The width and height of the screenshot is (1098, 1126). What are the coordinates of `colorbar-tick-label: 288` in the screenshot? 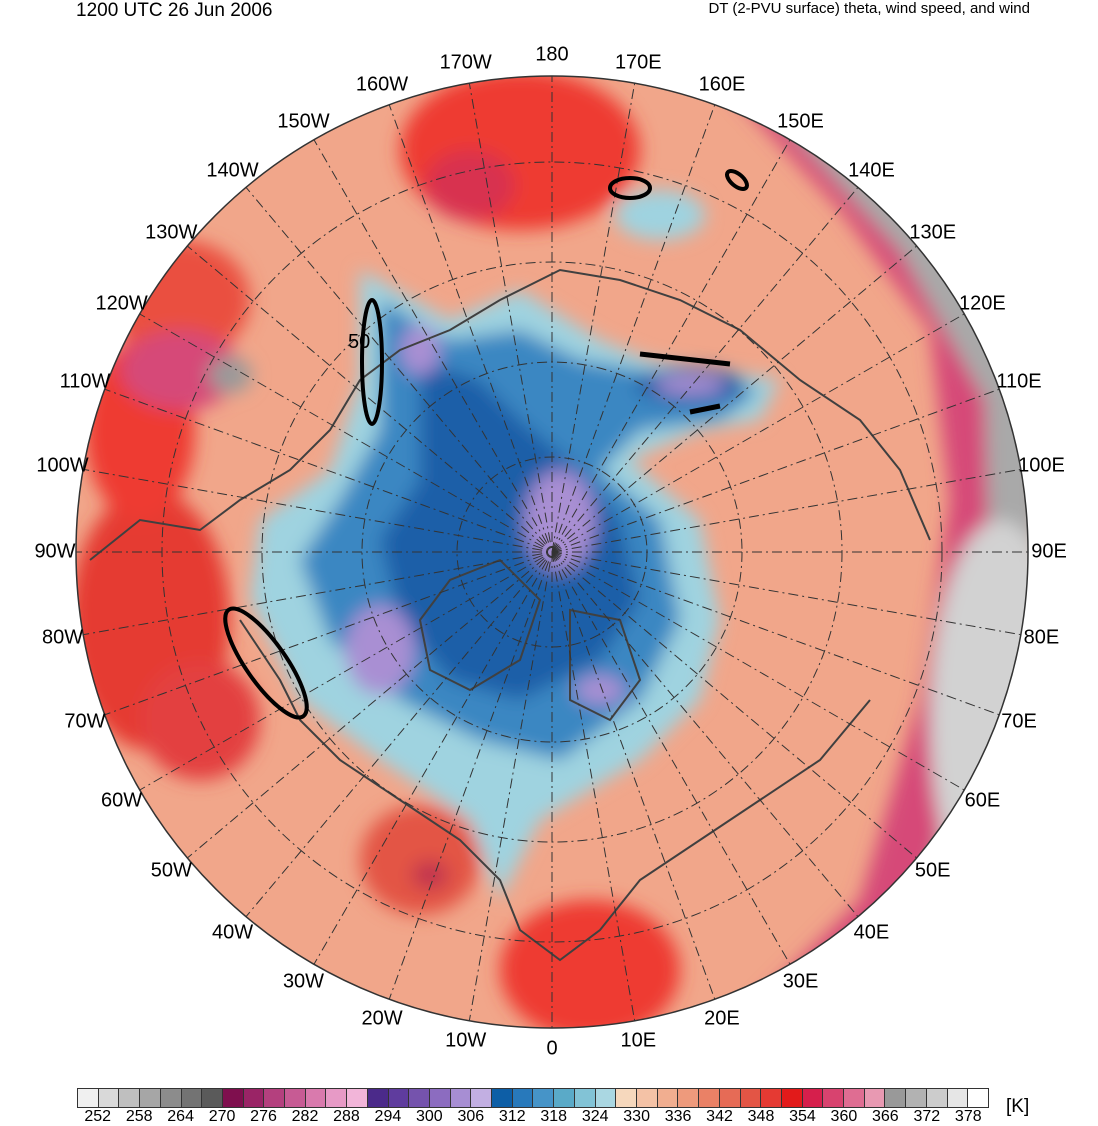 It's located at (346, 1116).